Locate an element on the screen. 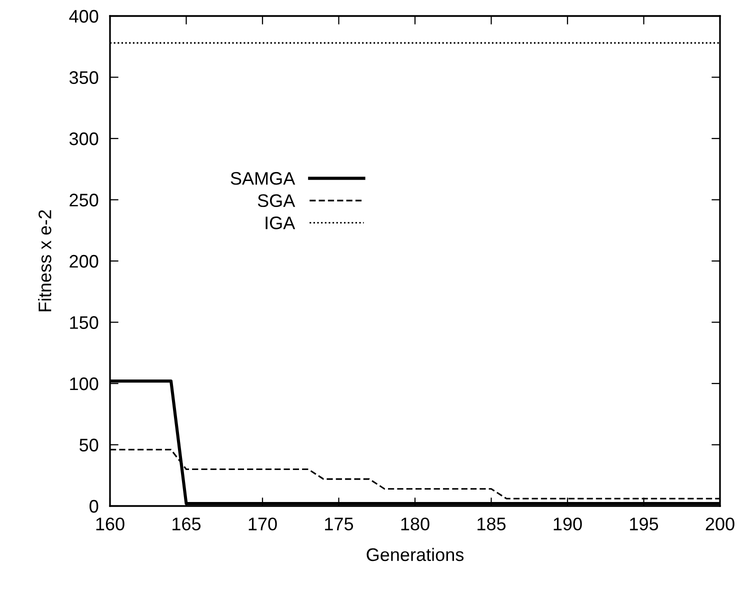  x-tick-label: 170 is located at coordinates (262, 524).